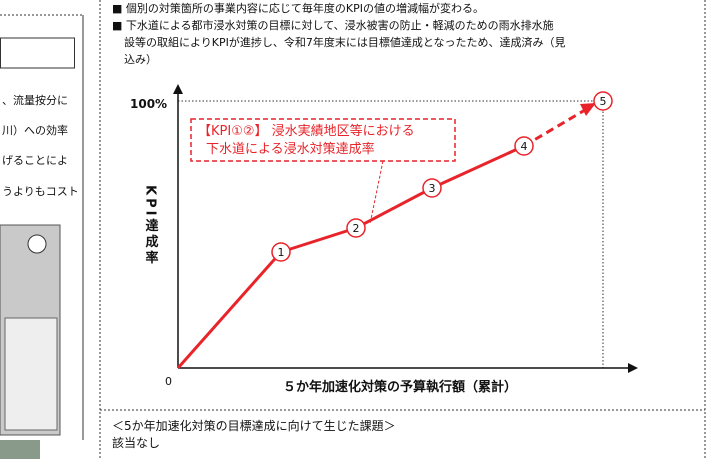 Image resolution: width=706 pixels, height=463 pixels. I want to click on bullet-text: 込み）, so click(140, 59).